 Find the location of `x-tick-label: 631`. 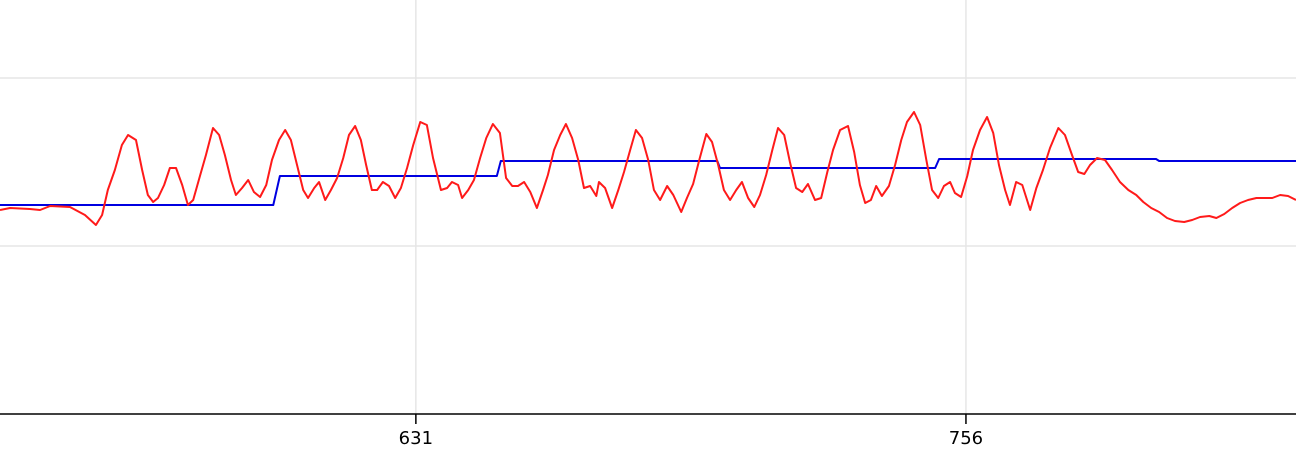

x-tick-label: 631 is located at coordinates (416, 438).